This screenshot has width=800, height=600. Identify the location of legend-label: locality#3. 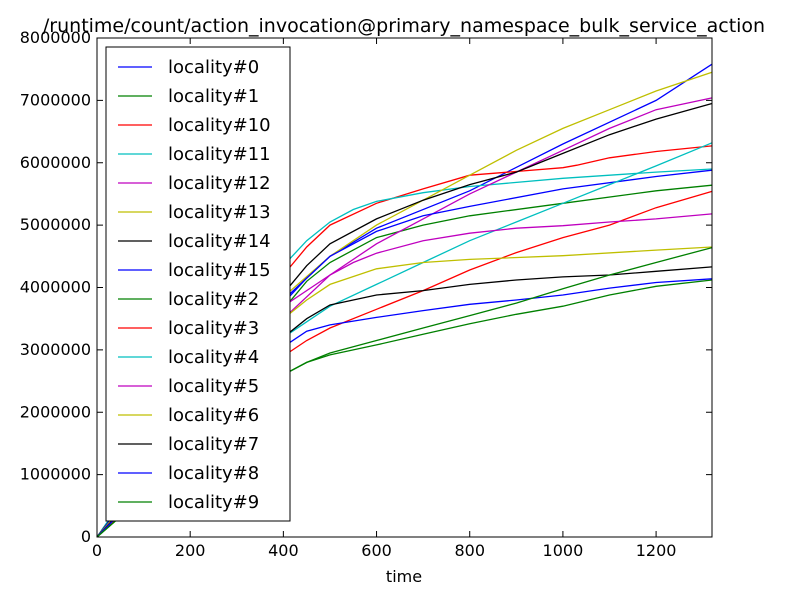
(213, 328).